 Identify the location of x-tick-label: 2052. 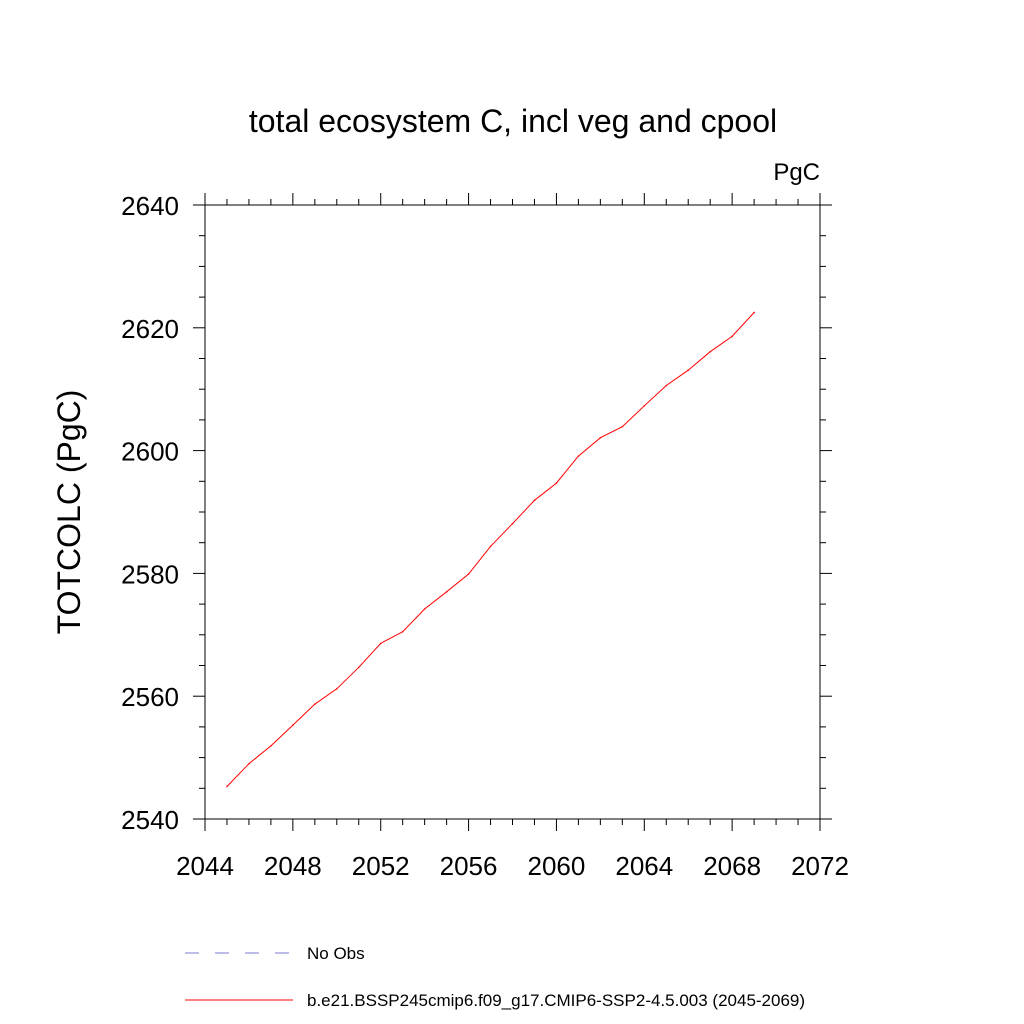
(381, 866).